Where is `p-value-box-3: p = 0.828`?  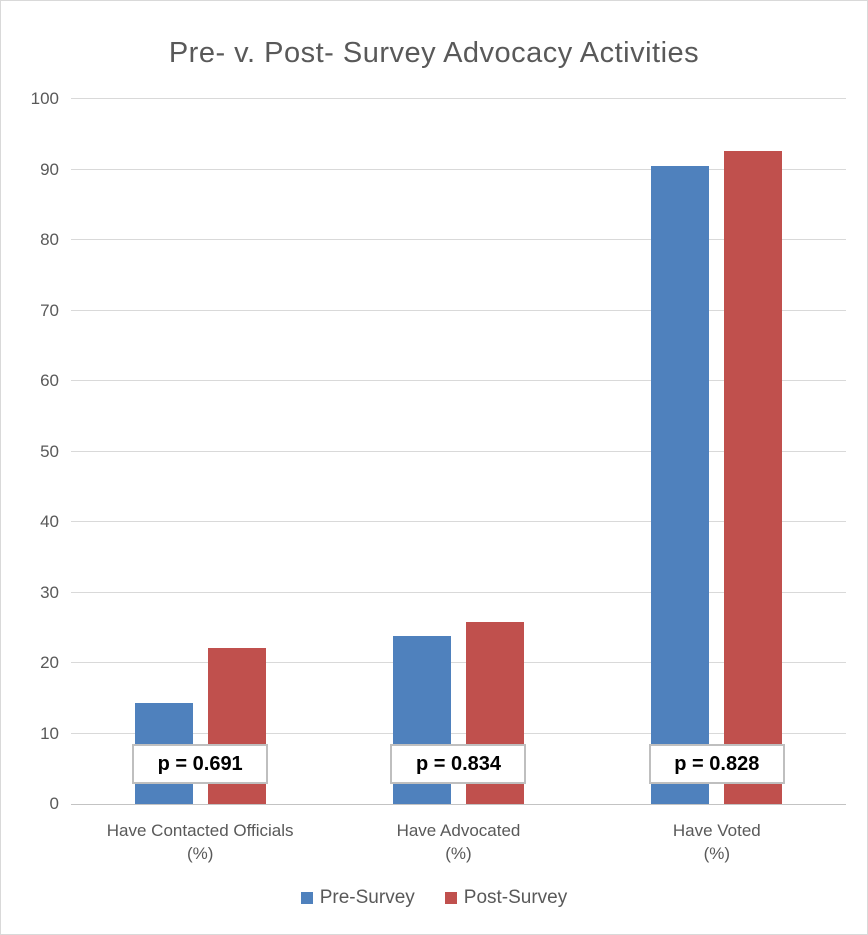
p-value-box-3: p = 0.828 is located at coordinates (716, 764).